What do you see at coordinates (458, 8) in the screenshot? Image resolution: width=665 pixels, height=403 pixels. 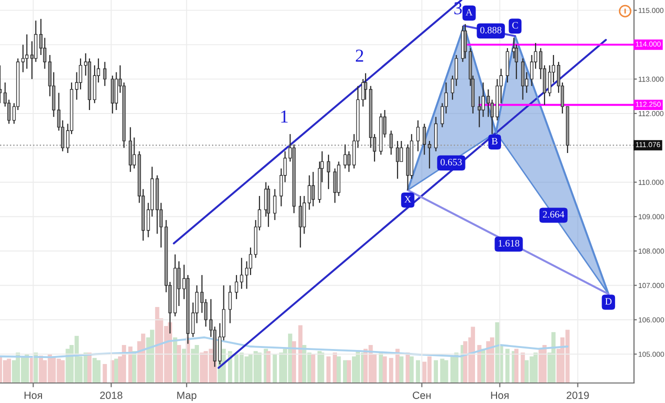 I see `annotation: 3` at bounding box center [458, 8].